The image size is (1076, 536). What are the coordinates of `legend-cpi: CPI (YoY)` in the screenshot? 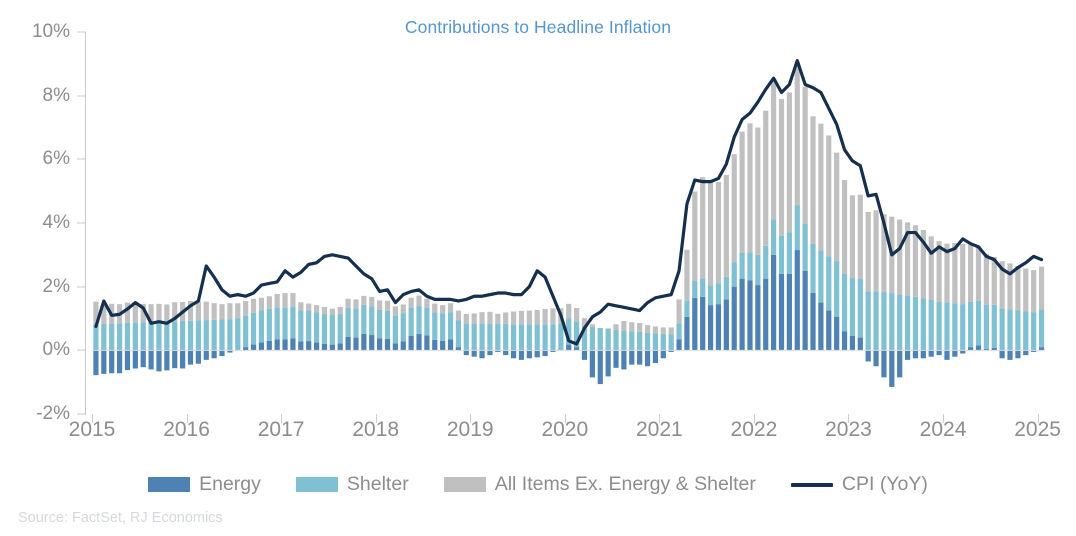 It's located at (859, 484).